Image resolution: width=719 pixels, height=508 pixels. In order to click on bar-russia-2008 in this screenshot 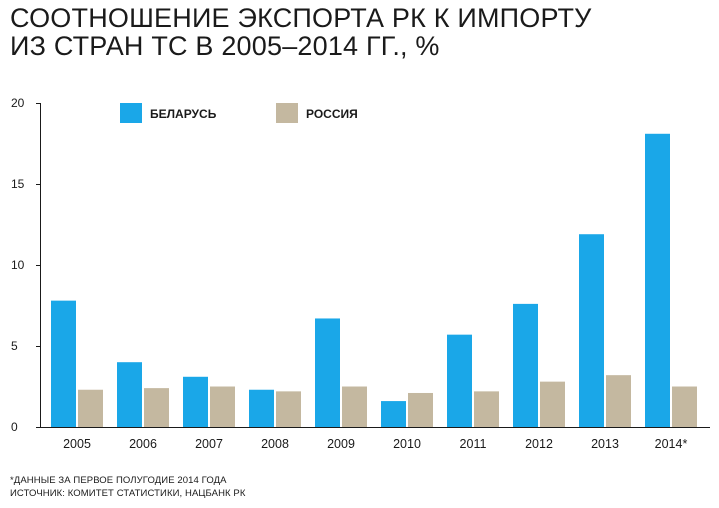, I will do `click(288, 409)`.